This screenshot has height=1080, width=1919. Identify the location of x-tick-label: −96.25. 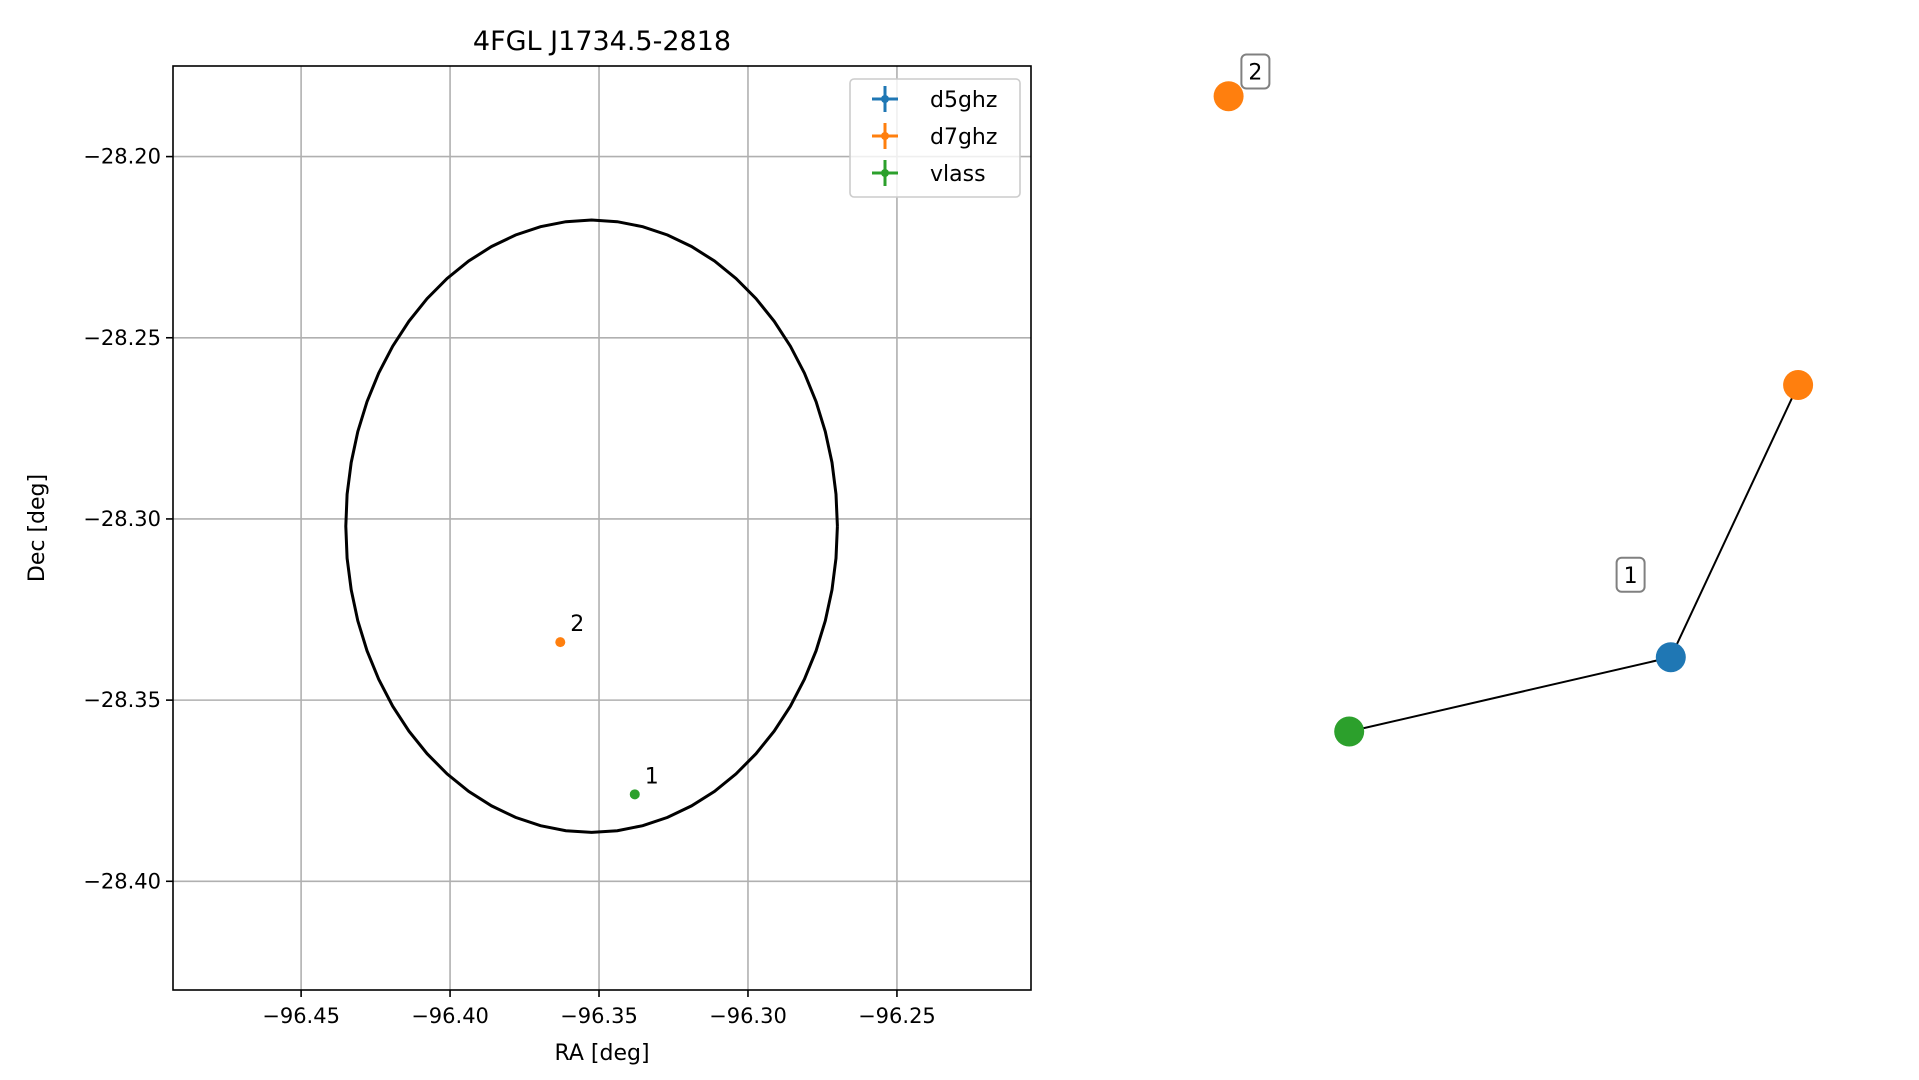
(897, 1016).